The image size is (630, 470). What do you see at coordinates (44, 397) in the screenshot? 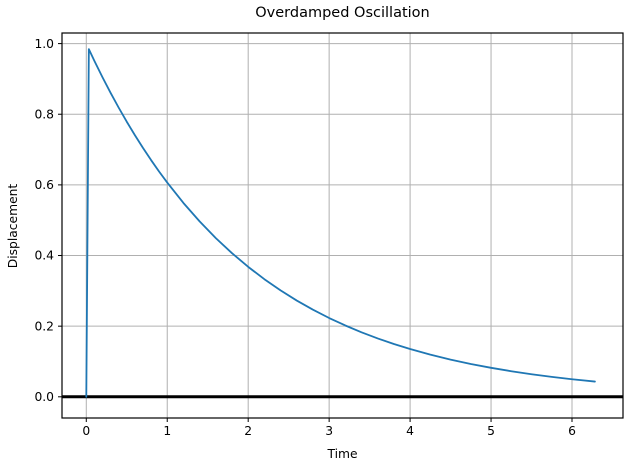
I see `y-tick-label: 0.0` at bounding box center [44, 397].